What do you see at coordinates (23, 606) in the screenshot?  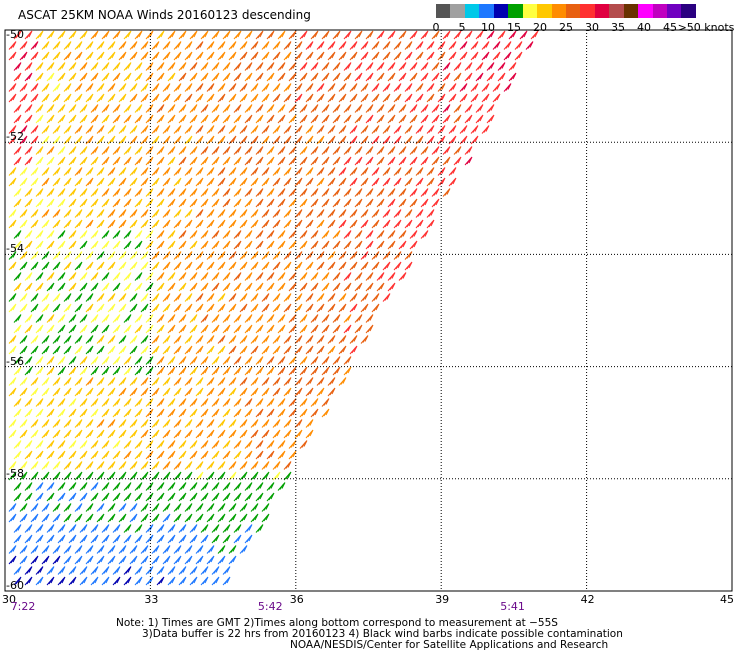 I see `pass-time-label: 7:22` at bounding box center [23, 606].